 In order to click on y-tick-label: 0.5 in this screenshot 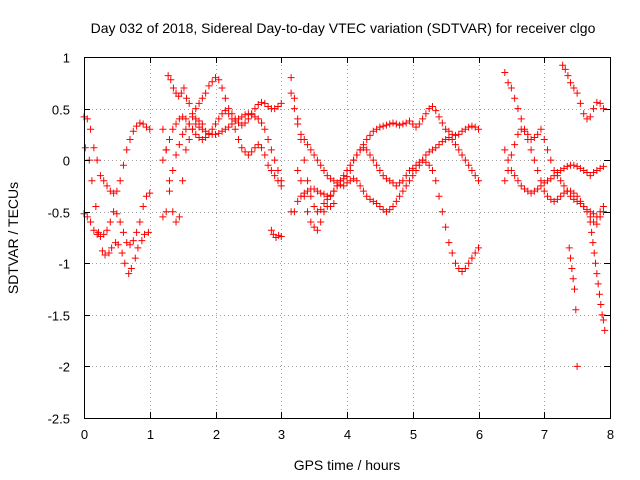, I will do `click(61, 110)`.